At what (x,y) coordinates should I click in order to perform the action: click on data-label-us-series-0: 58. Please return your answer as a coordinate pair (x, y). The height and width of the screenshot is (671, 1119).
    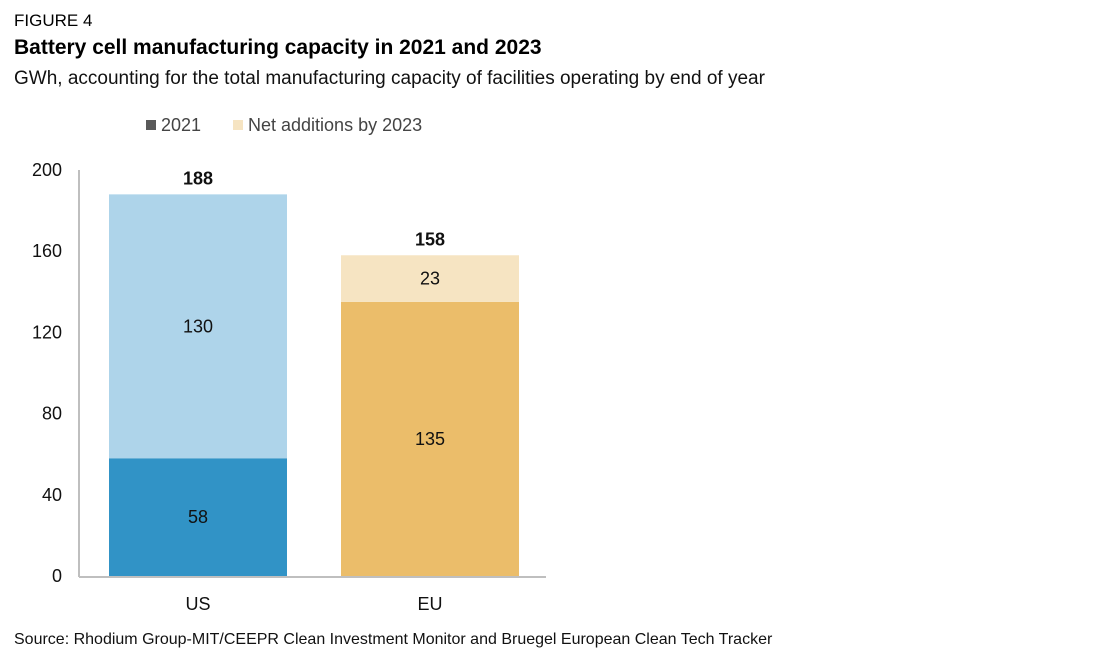
    Looking at the image, I should click on (198, 517).